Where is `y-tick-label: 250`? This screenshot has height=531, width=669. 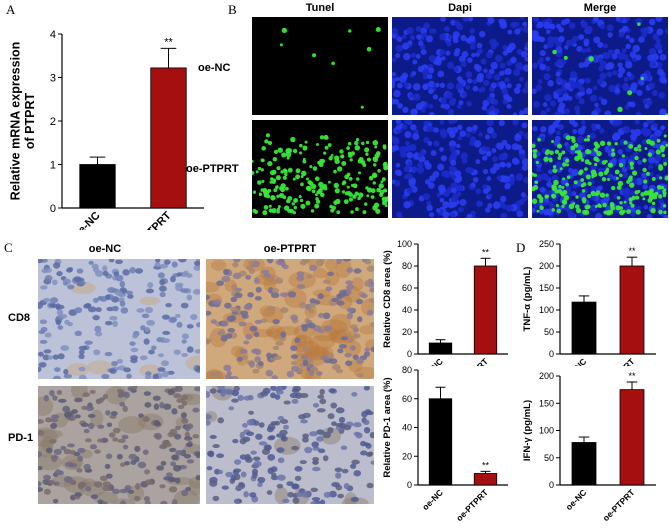
y-tick-label: 250 is located at coordinates (546, 244).